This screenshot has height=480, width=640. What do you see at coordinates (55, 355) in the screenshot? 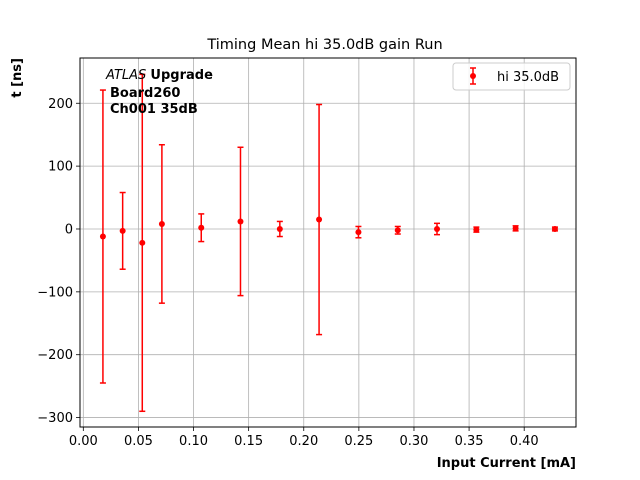
I see `y-tick-label: −200` at bounding box center [55, 355].